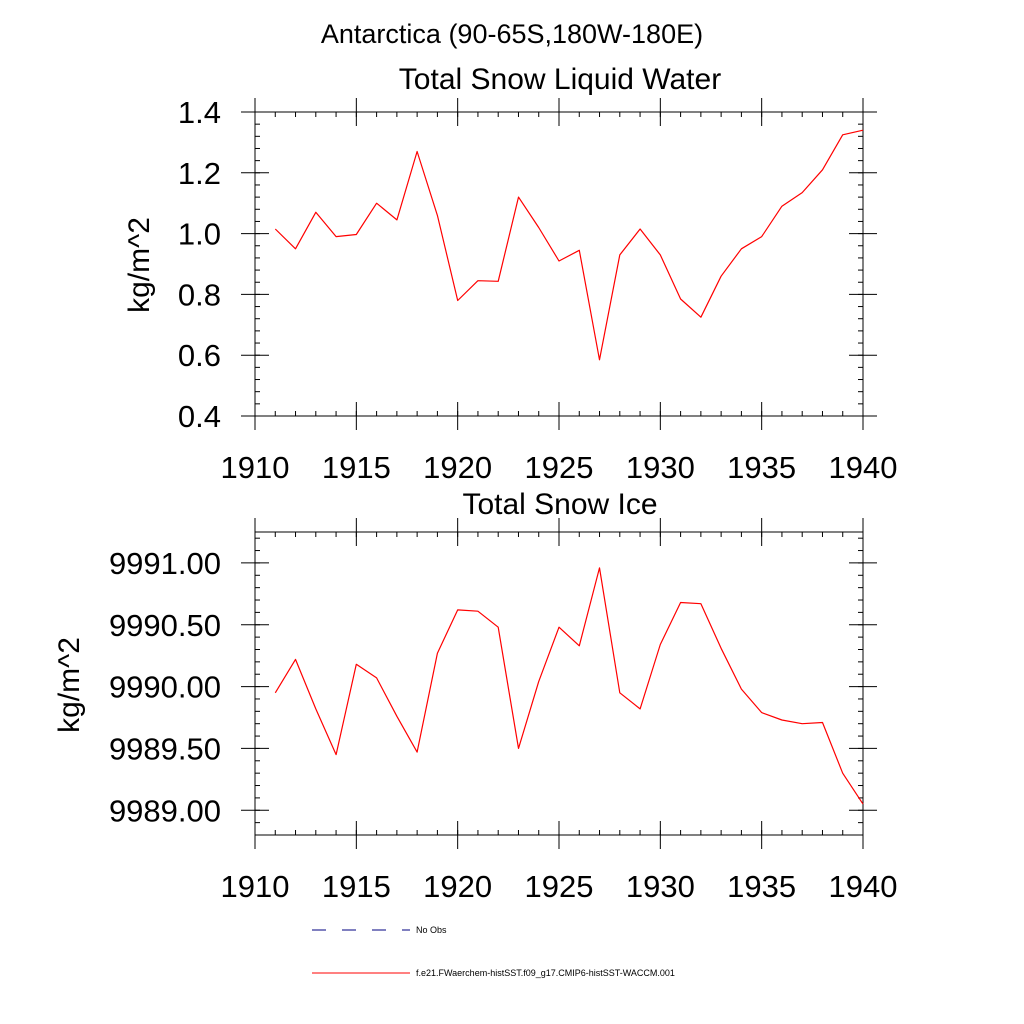 The height and width of the screenshot is (1024, 1024). What do you see at coordinates (559, 504) in the screenshot?
I see `panel-title-snow-ice: Total Snow Ice` at bounding box center [559, 504].